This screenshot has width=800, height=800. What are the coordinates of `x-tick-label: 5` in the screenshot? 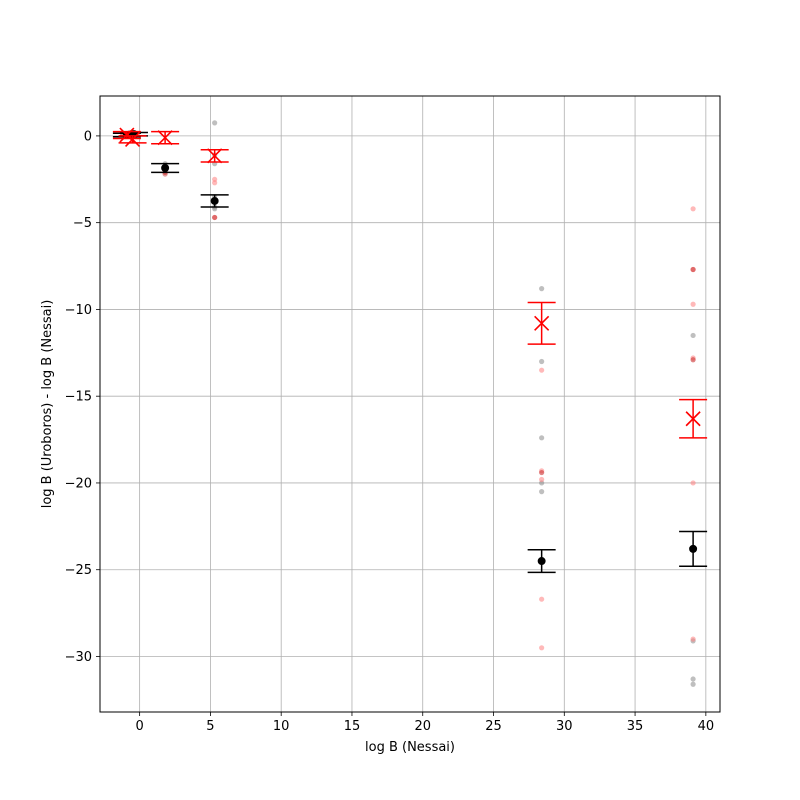 It's located at (210, 726).